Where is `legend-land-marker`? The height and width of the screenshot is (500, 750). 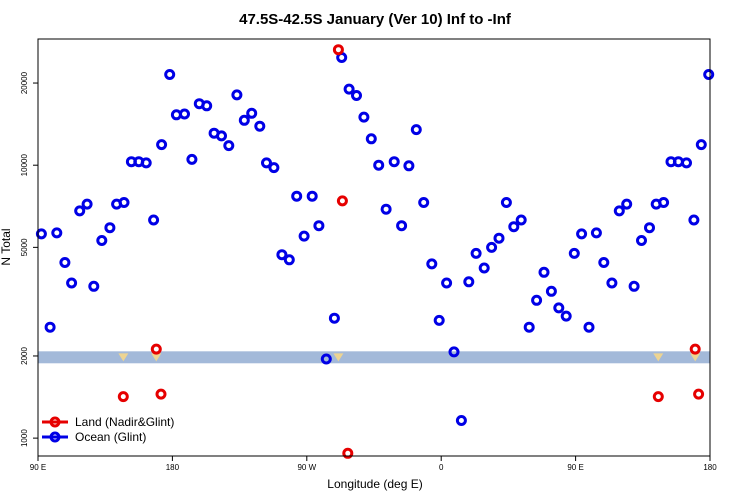
legend-land-marker is located at coordinates (55, 422).